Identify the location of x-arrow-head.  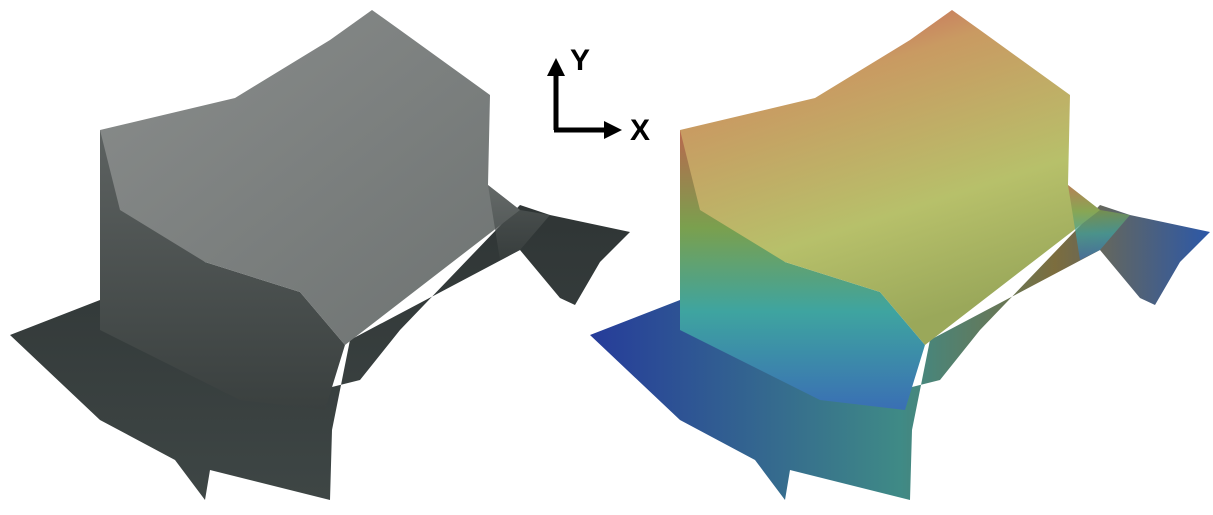
(613, 130).